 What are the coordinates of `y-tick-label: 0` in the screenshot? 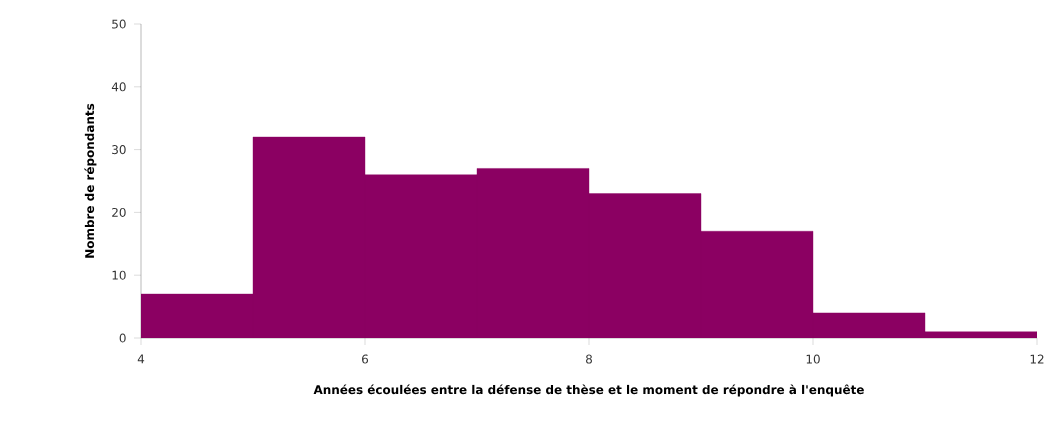 It's located at (122, 338).